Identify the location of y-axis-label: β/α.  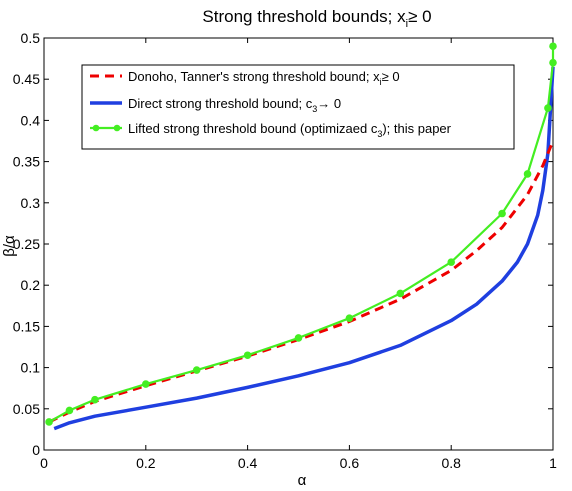
(9, 246).